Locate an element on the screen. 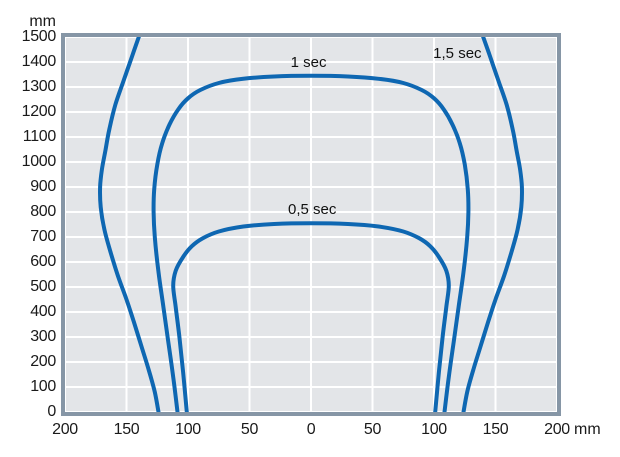 This screenshot has height=457, width=620. y-tick-label: 1200 is located at coordinates (39, 111).